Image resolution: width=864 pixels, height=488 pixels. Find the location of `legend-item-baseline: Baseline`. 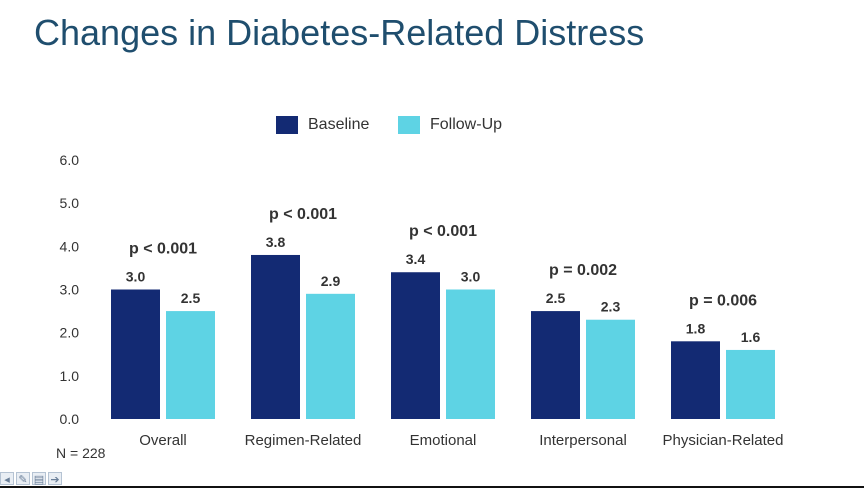

legend-item-baseline: Baseline is located at coordinates (322, 125).